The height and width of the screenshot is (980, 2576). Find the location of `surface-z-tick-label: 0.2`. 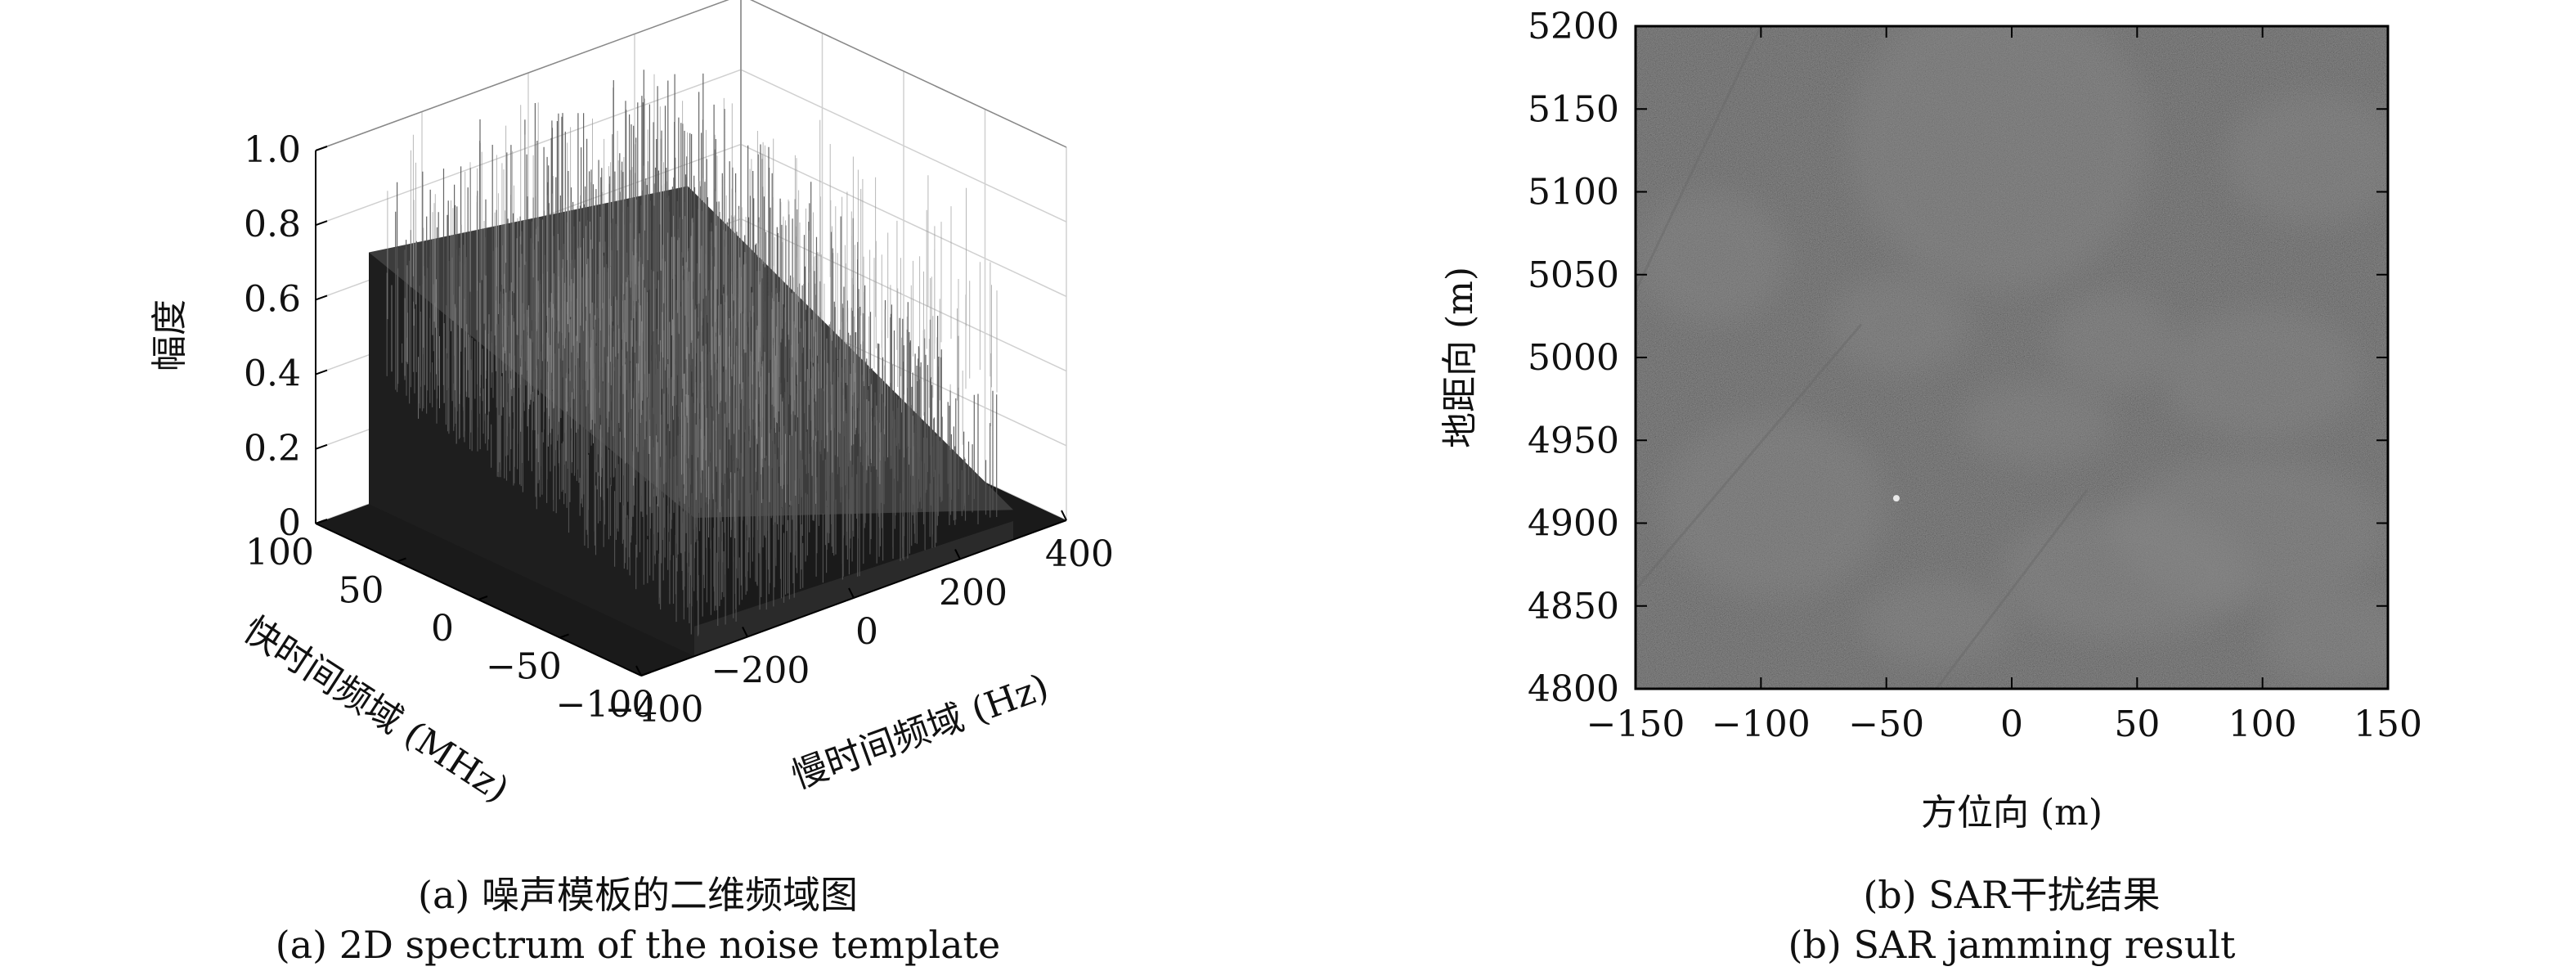

surface-z-tick-label: 0.2 is located at coordinates (272, 449).